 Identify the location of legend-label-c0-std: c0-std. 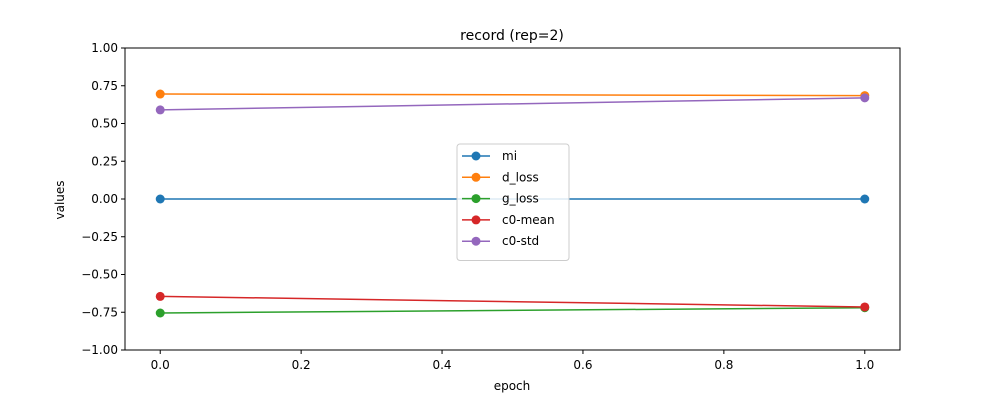
(520, 241).